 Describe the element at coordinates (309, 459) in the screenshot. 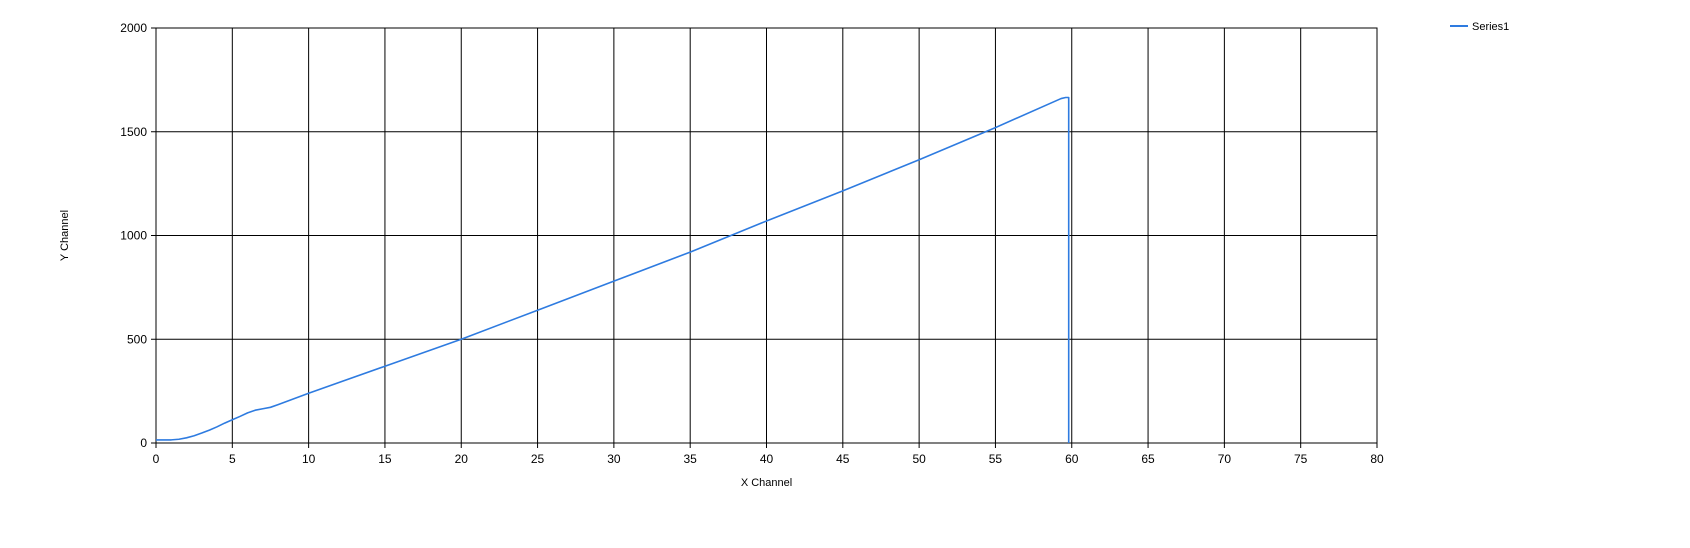

I see `x-tick-label: 10` at that location.